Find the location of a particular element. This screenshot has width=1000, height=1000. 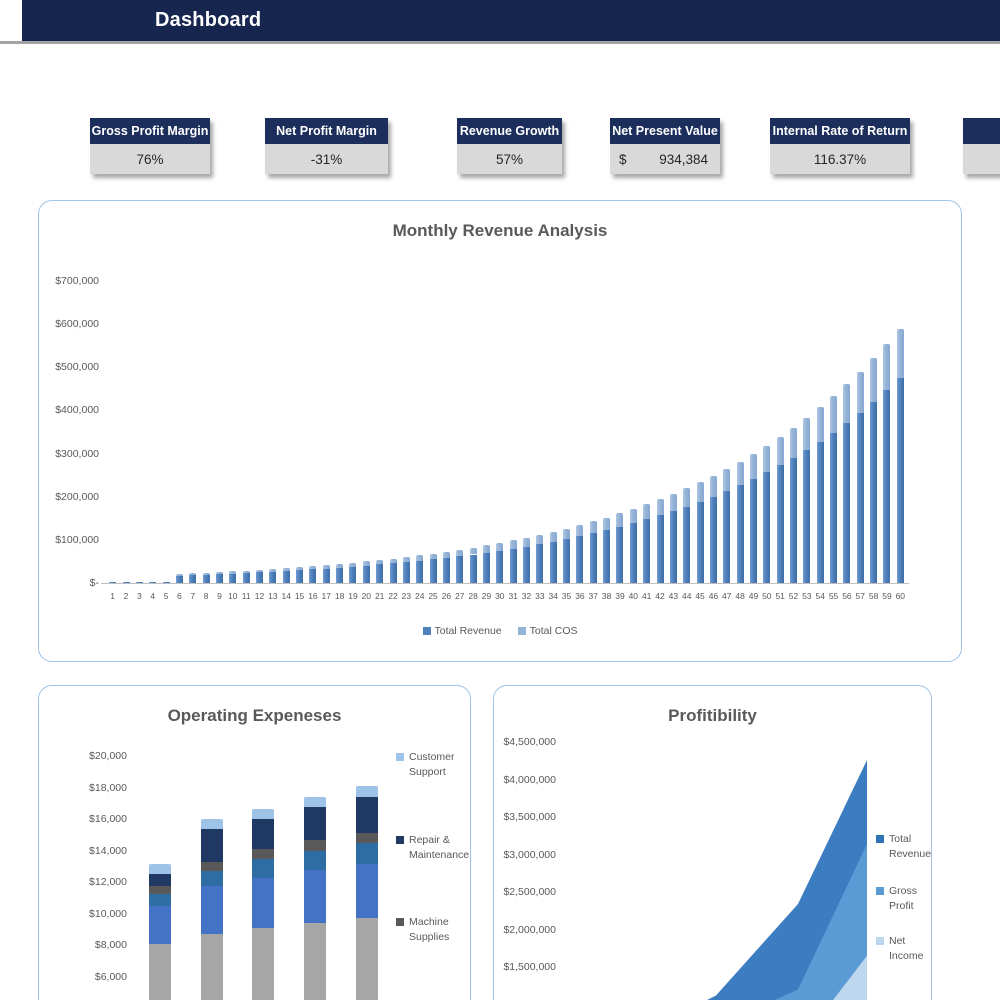

y-tick-label: $8,000 is located at coordinates (110, 945).